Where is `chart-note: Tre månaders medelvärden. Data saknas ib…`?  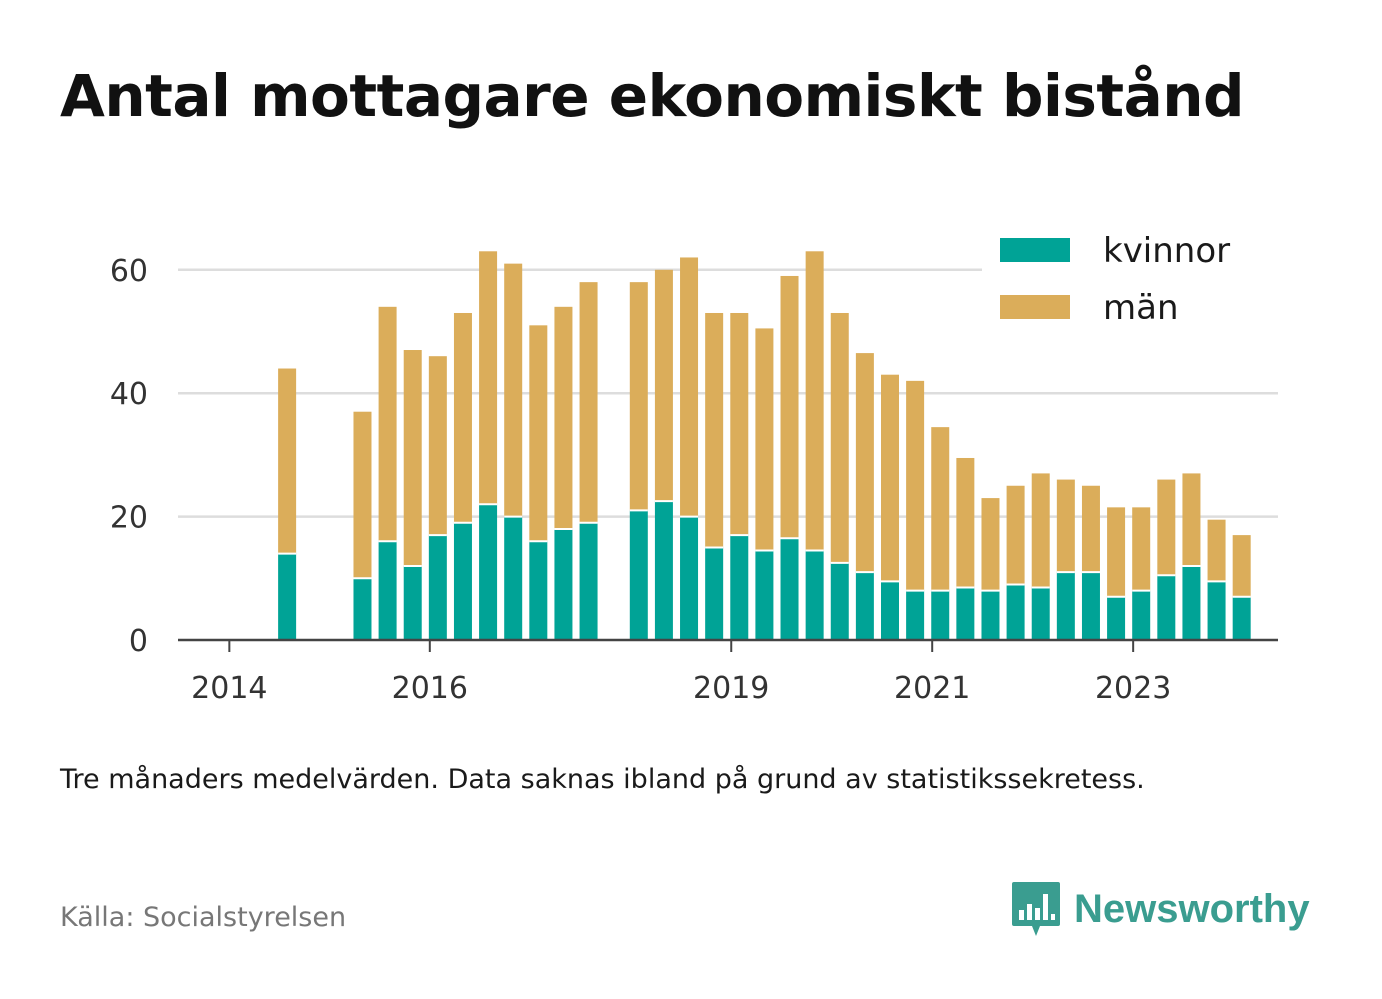 chart-note: Tre månaders medelvärden. Data saknas ib… is located at coordinates (602, 779).